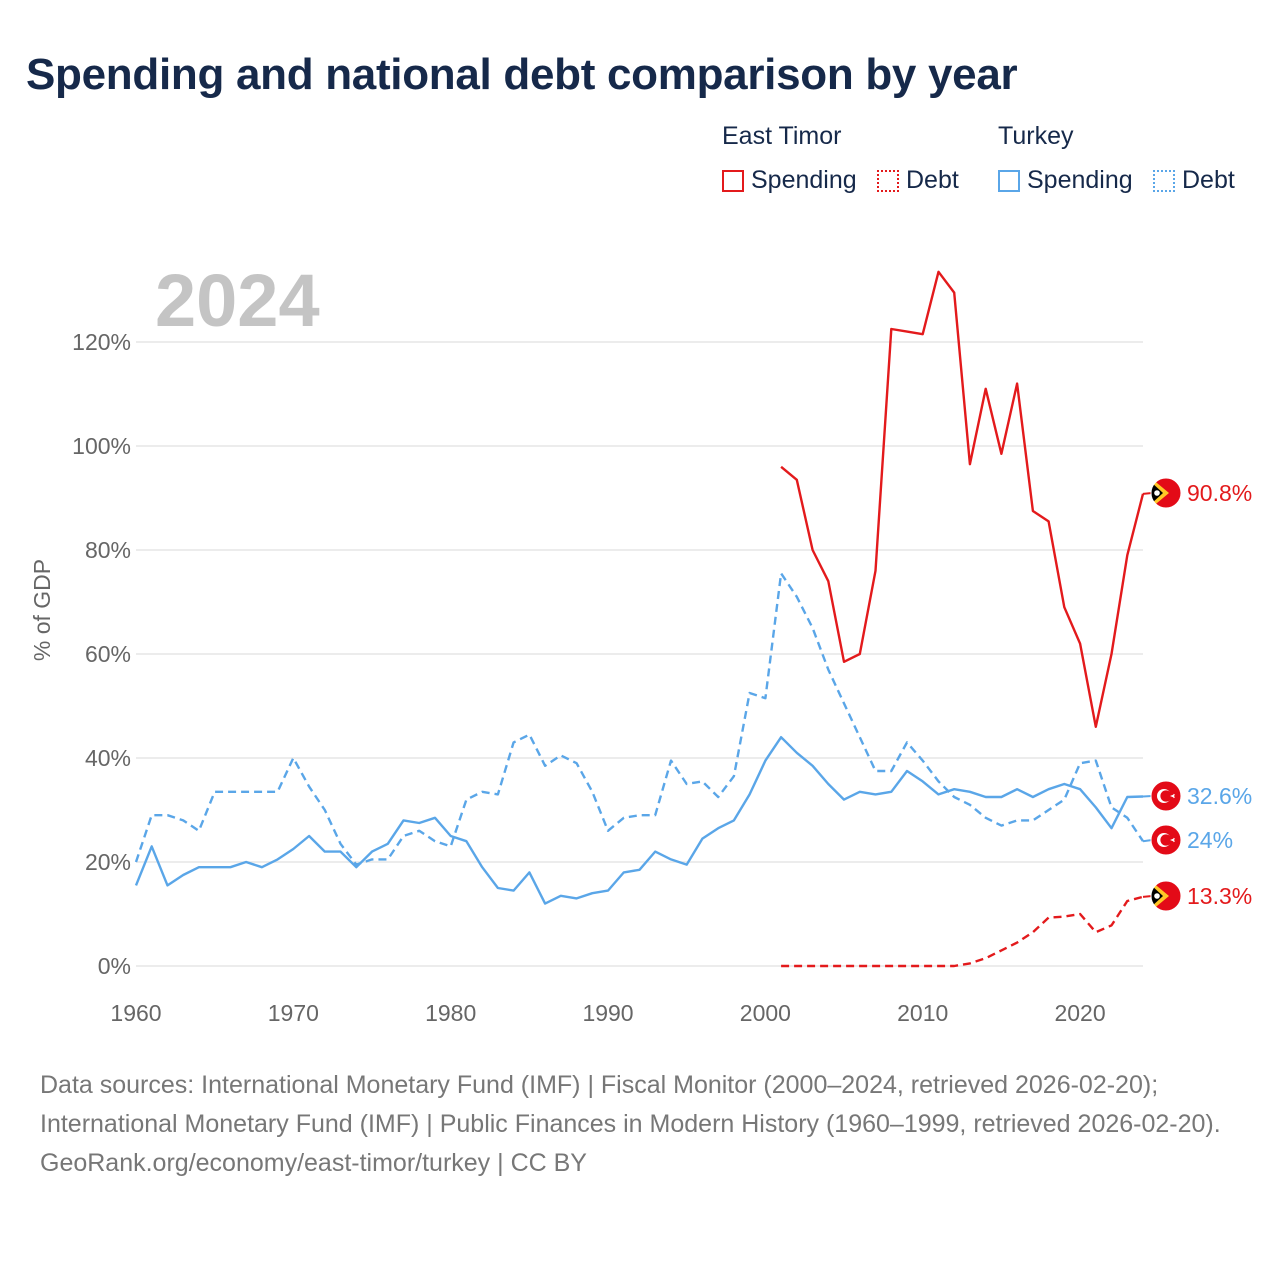 This screenshot has height=1280, width=1280. I want to click on series-line-turkey-spending, so click(639, 820).